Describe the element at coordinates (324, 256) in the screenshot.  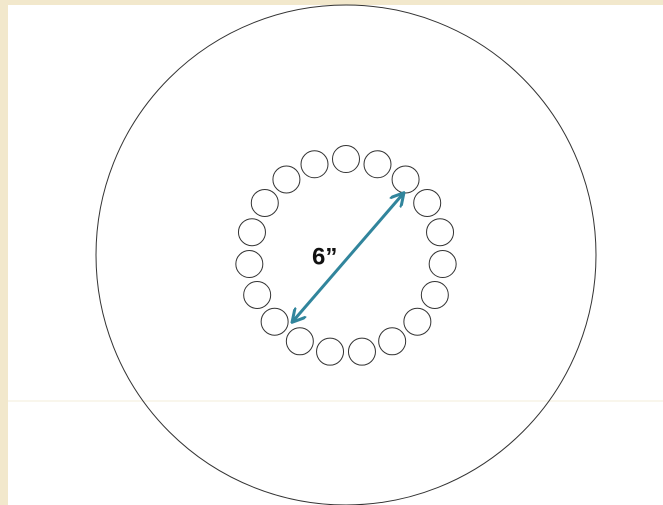
I see `dimension-label: 6”` at that location.